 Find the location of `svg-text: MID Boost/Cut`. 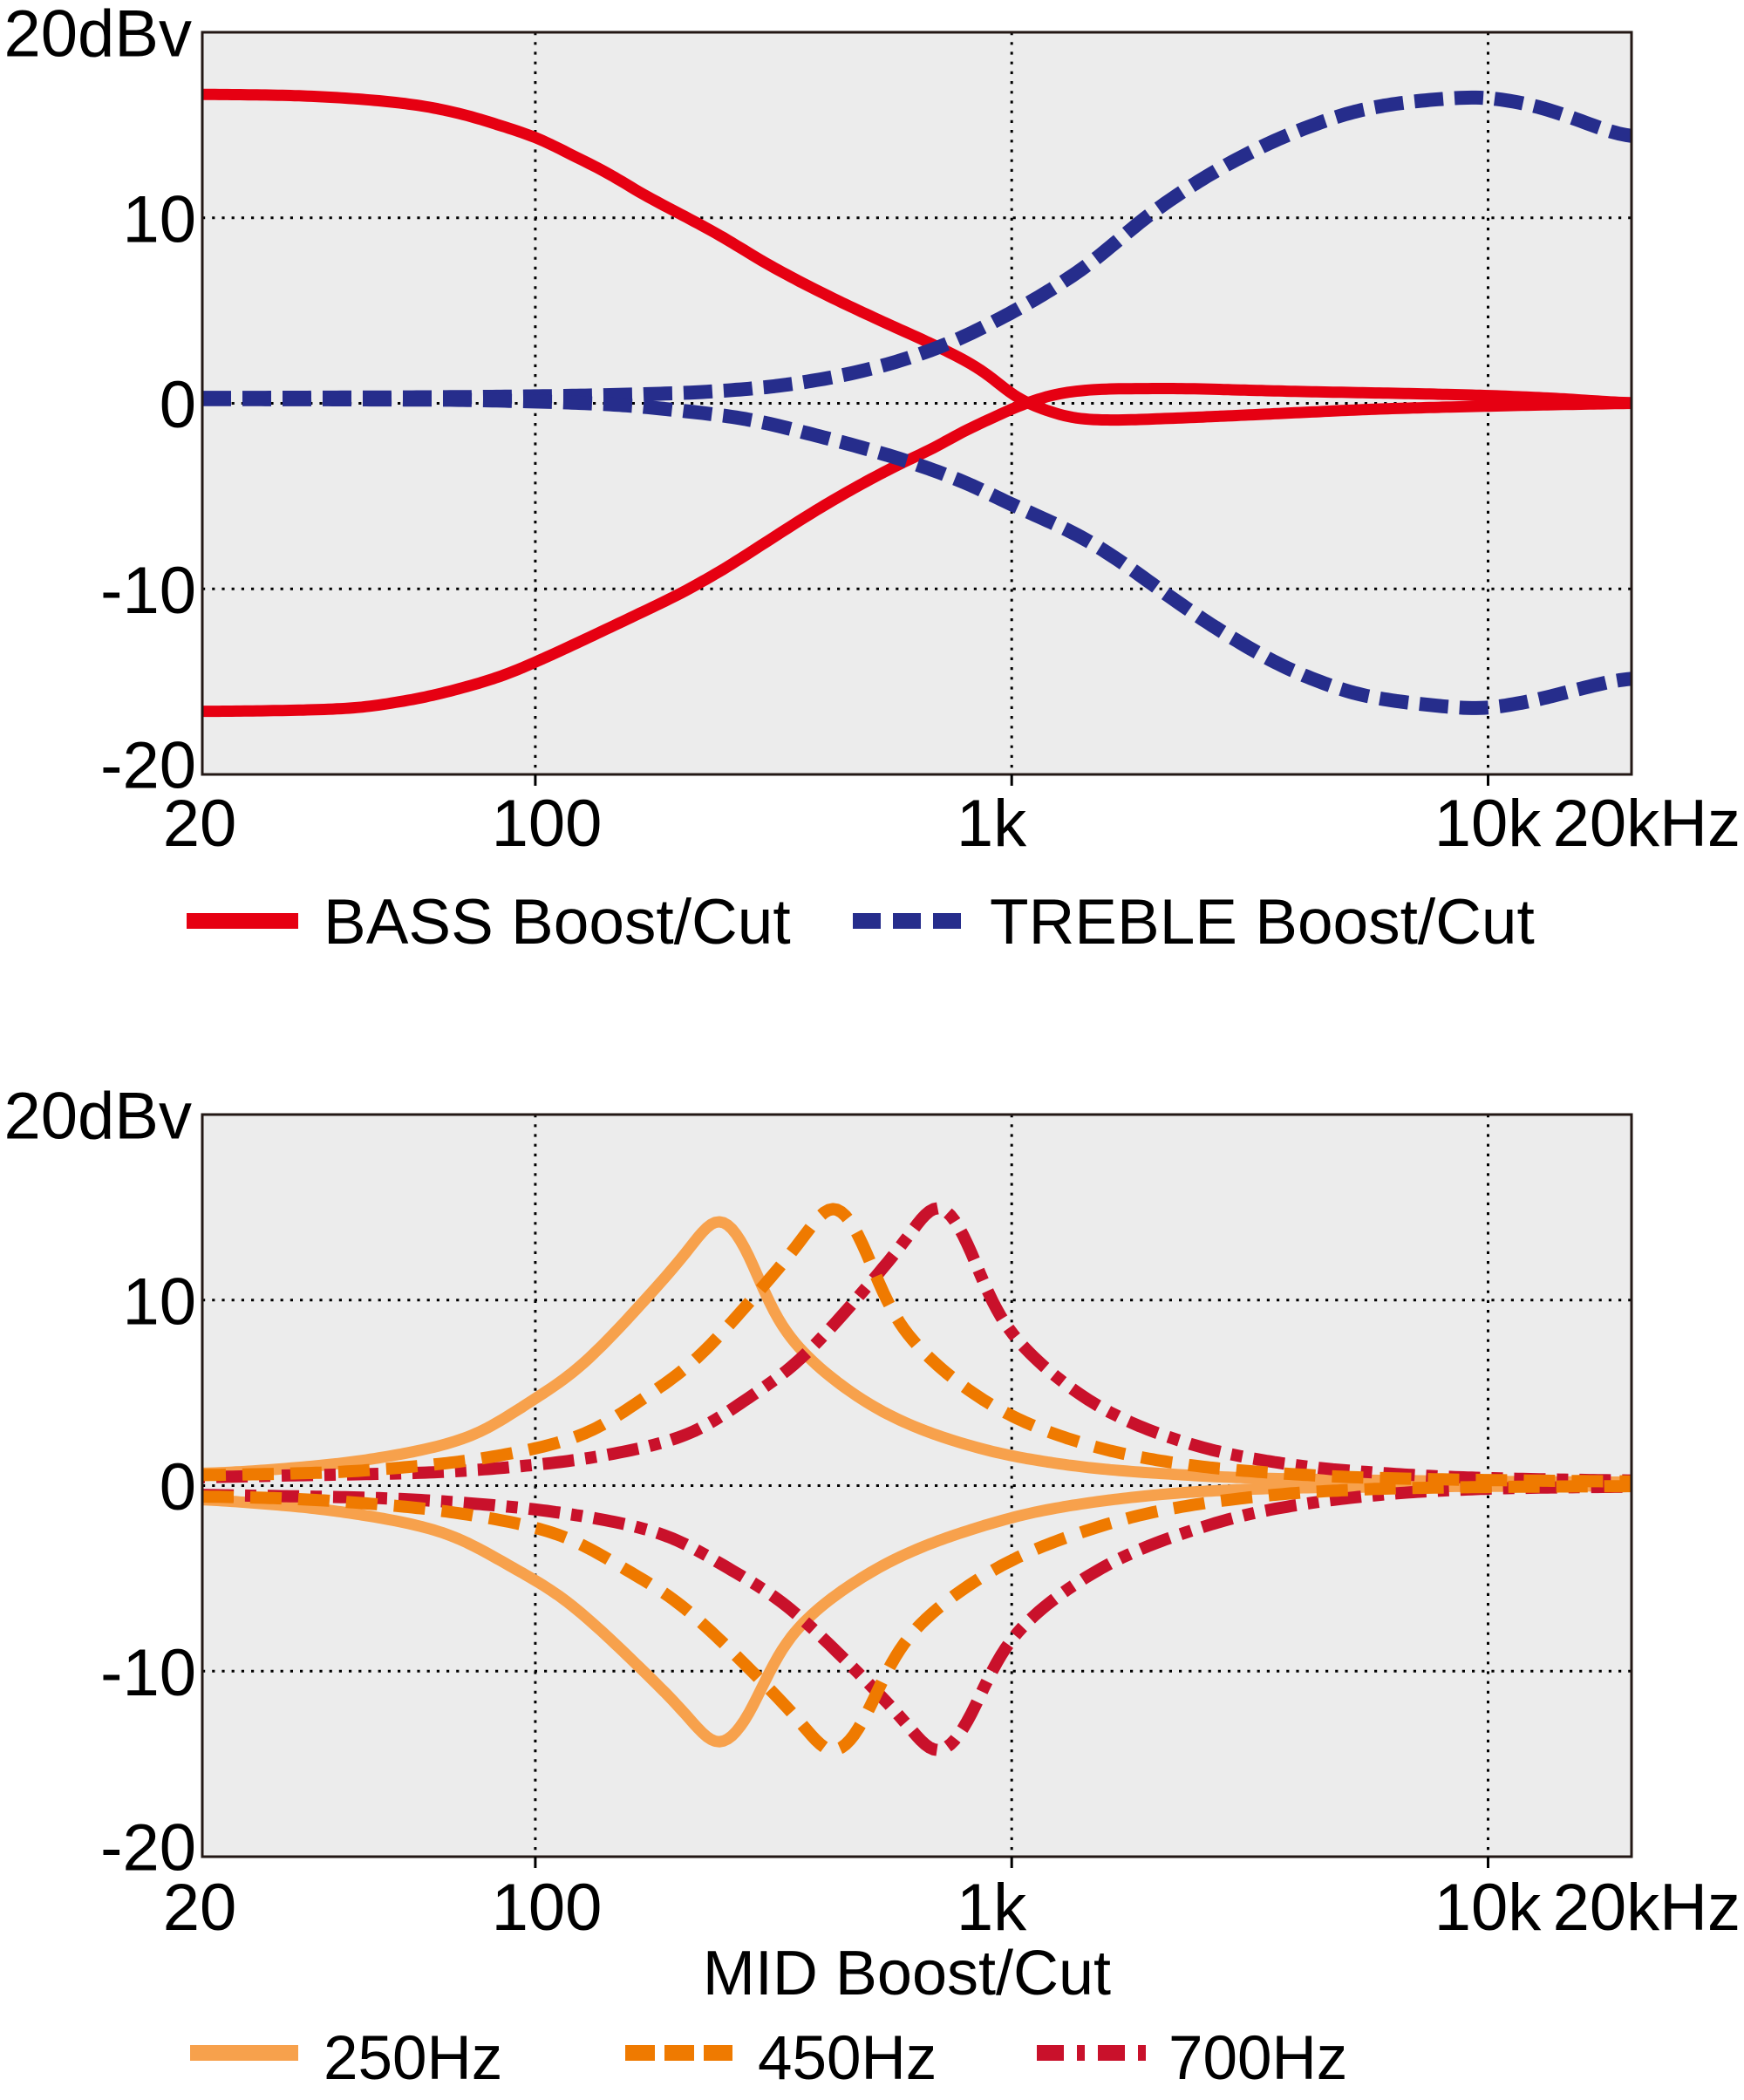

svg-text: MID Boost/Cut is located at coordinates (907, 1973).